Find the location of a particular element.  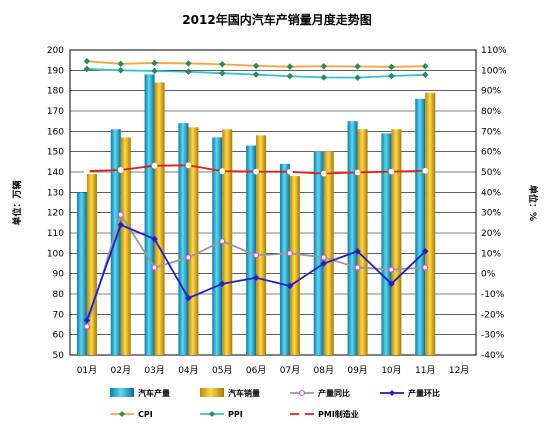

y-tick-label: 140 is located at coordinates (55, 173).